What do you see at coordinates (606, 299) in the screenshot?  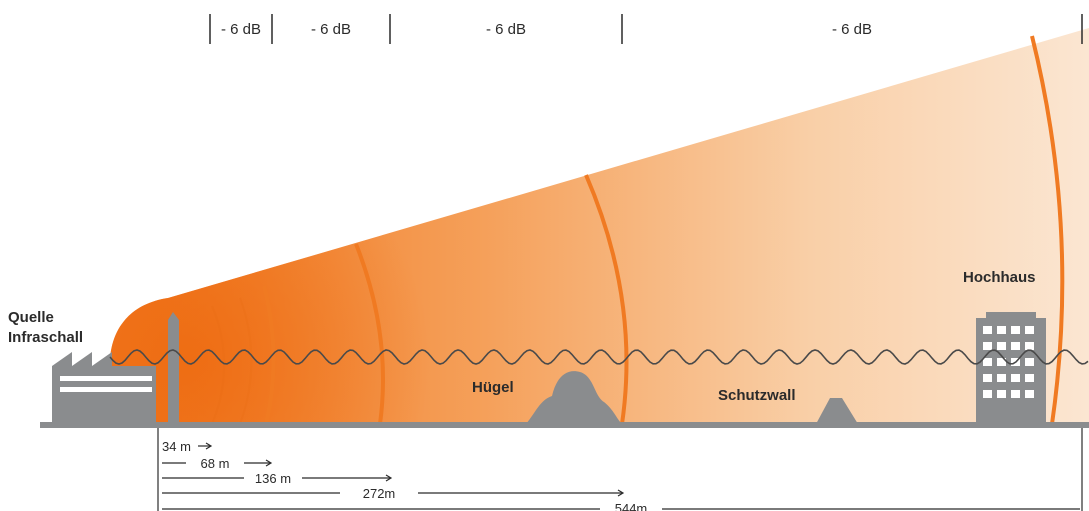 I see `wavefront-136m` at bounding box center [606, 299].